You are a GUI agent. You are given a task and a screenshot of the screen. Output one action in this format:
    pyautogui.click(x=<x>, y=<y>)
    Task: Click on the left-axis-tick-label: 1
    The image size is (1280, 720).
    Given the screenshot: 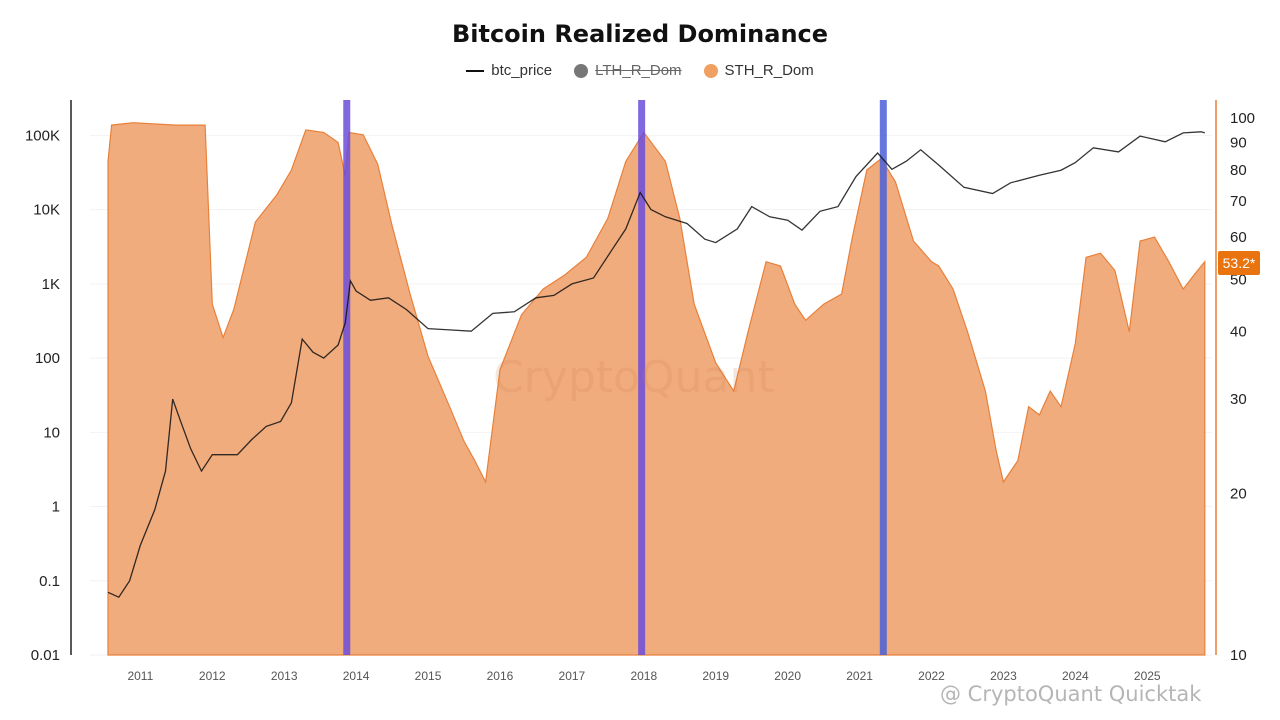 What is the action you would take?
    pyautogui.click(x=56, y=507)
    